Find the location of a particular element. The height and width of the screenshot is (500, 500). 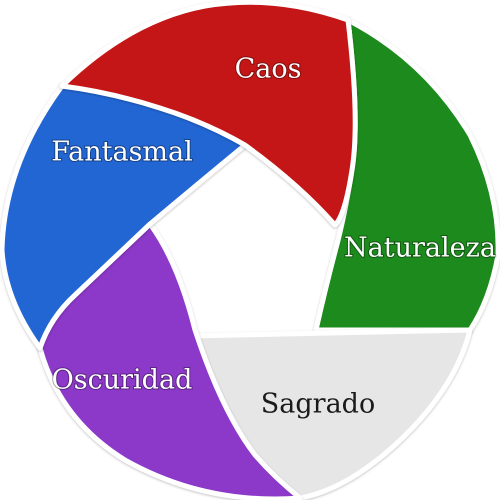

segment-label-naturaleza: Naturaleza is located at coordinates (420, 248).